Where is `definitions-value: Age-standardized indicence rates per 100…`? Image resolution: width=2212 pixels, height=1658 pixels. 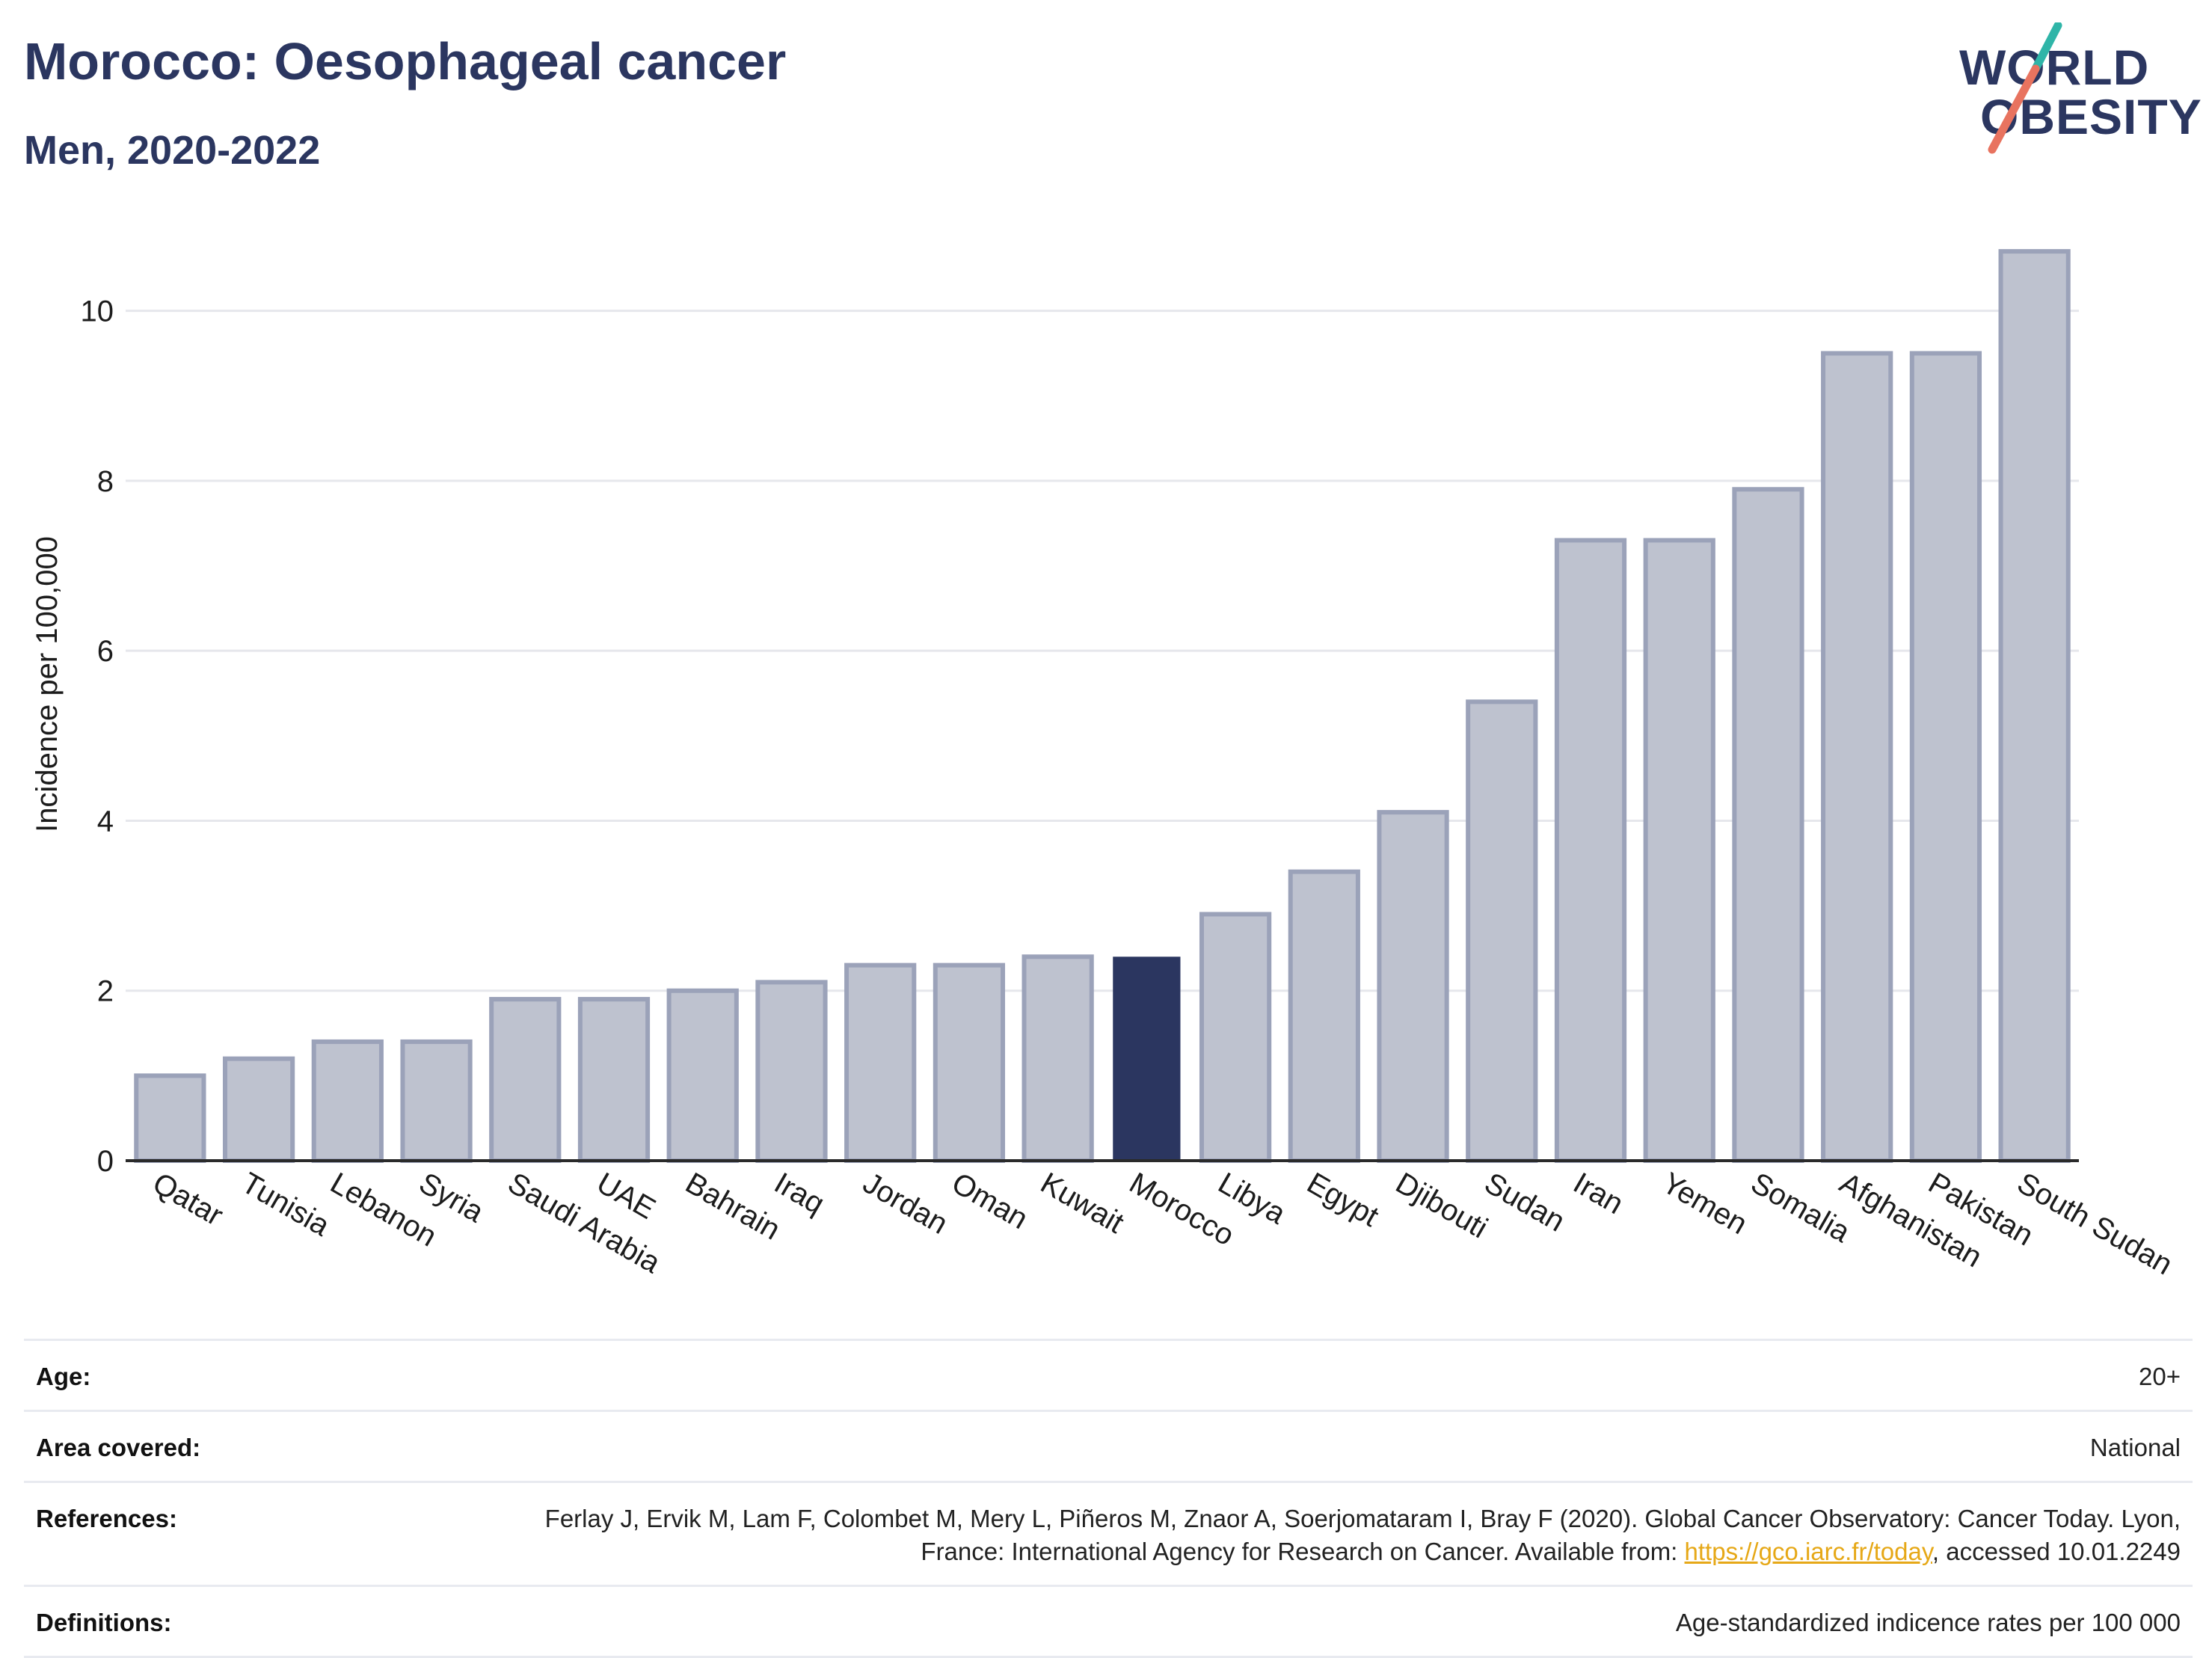 definitions-value: Age-standardized indicence rates per 100… is located at coordinates (1928, 1622).